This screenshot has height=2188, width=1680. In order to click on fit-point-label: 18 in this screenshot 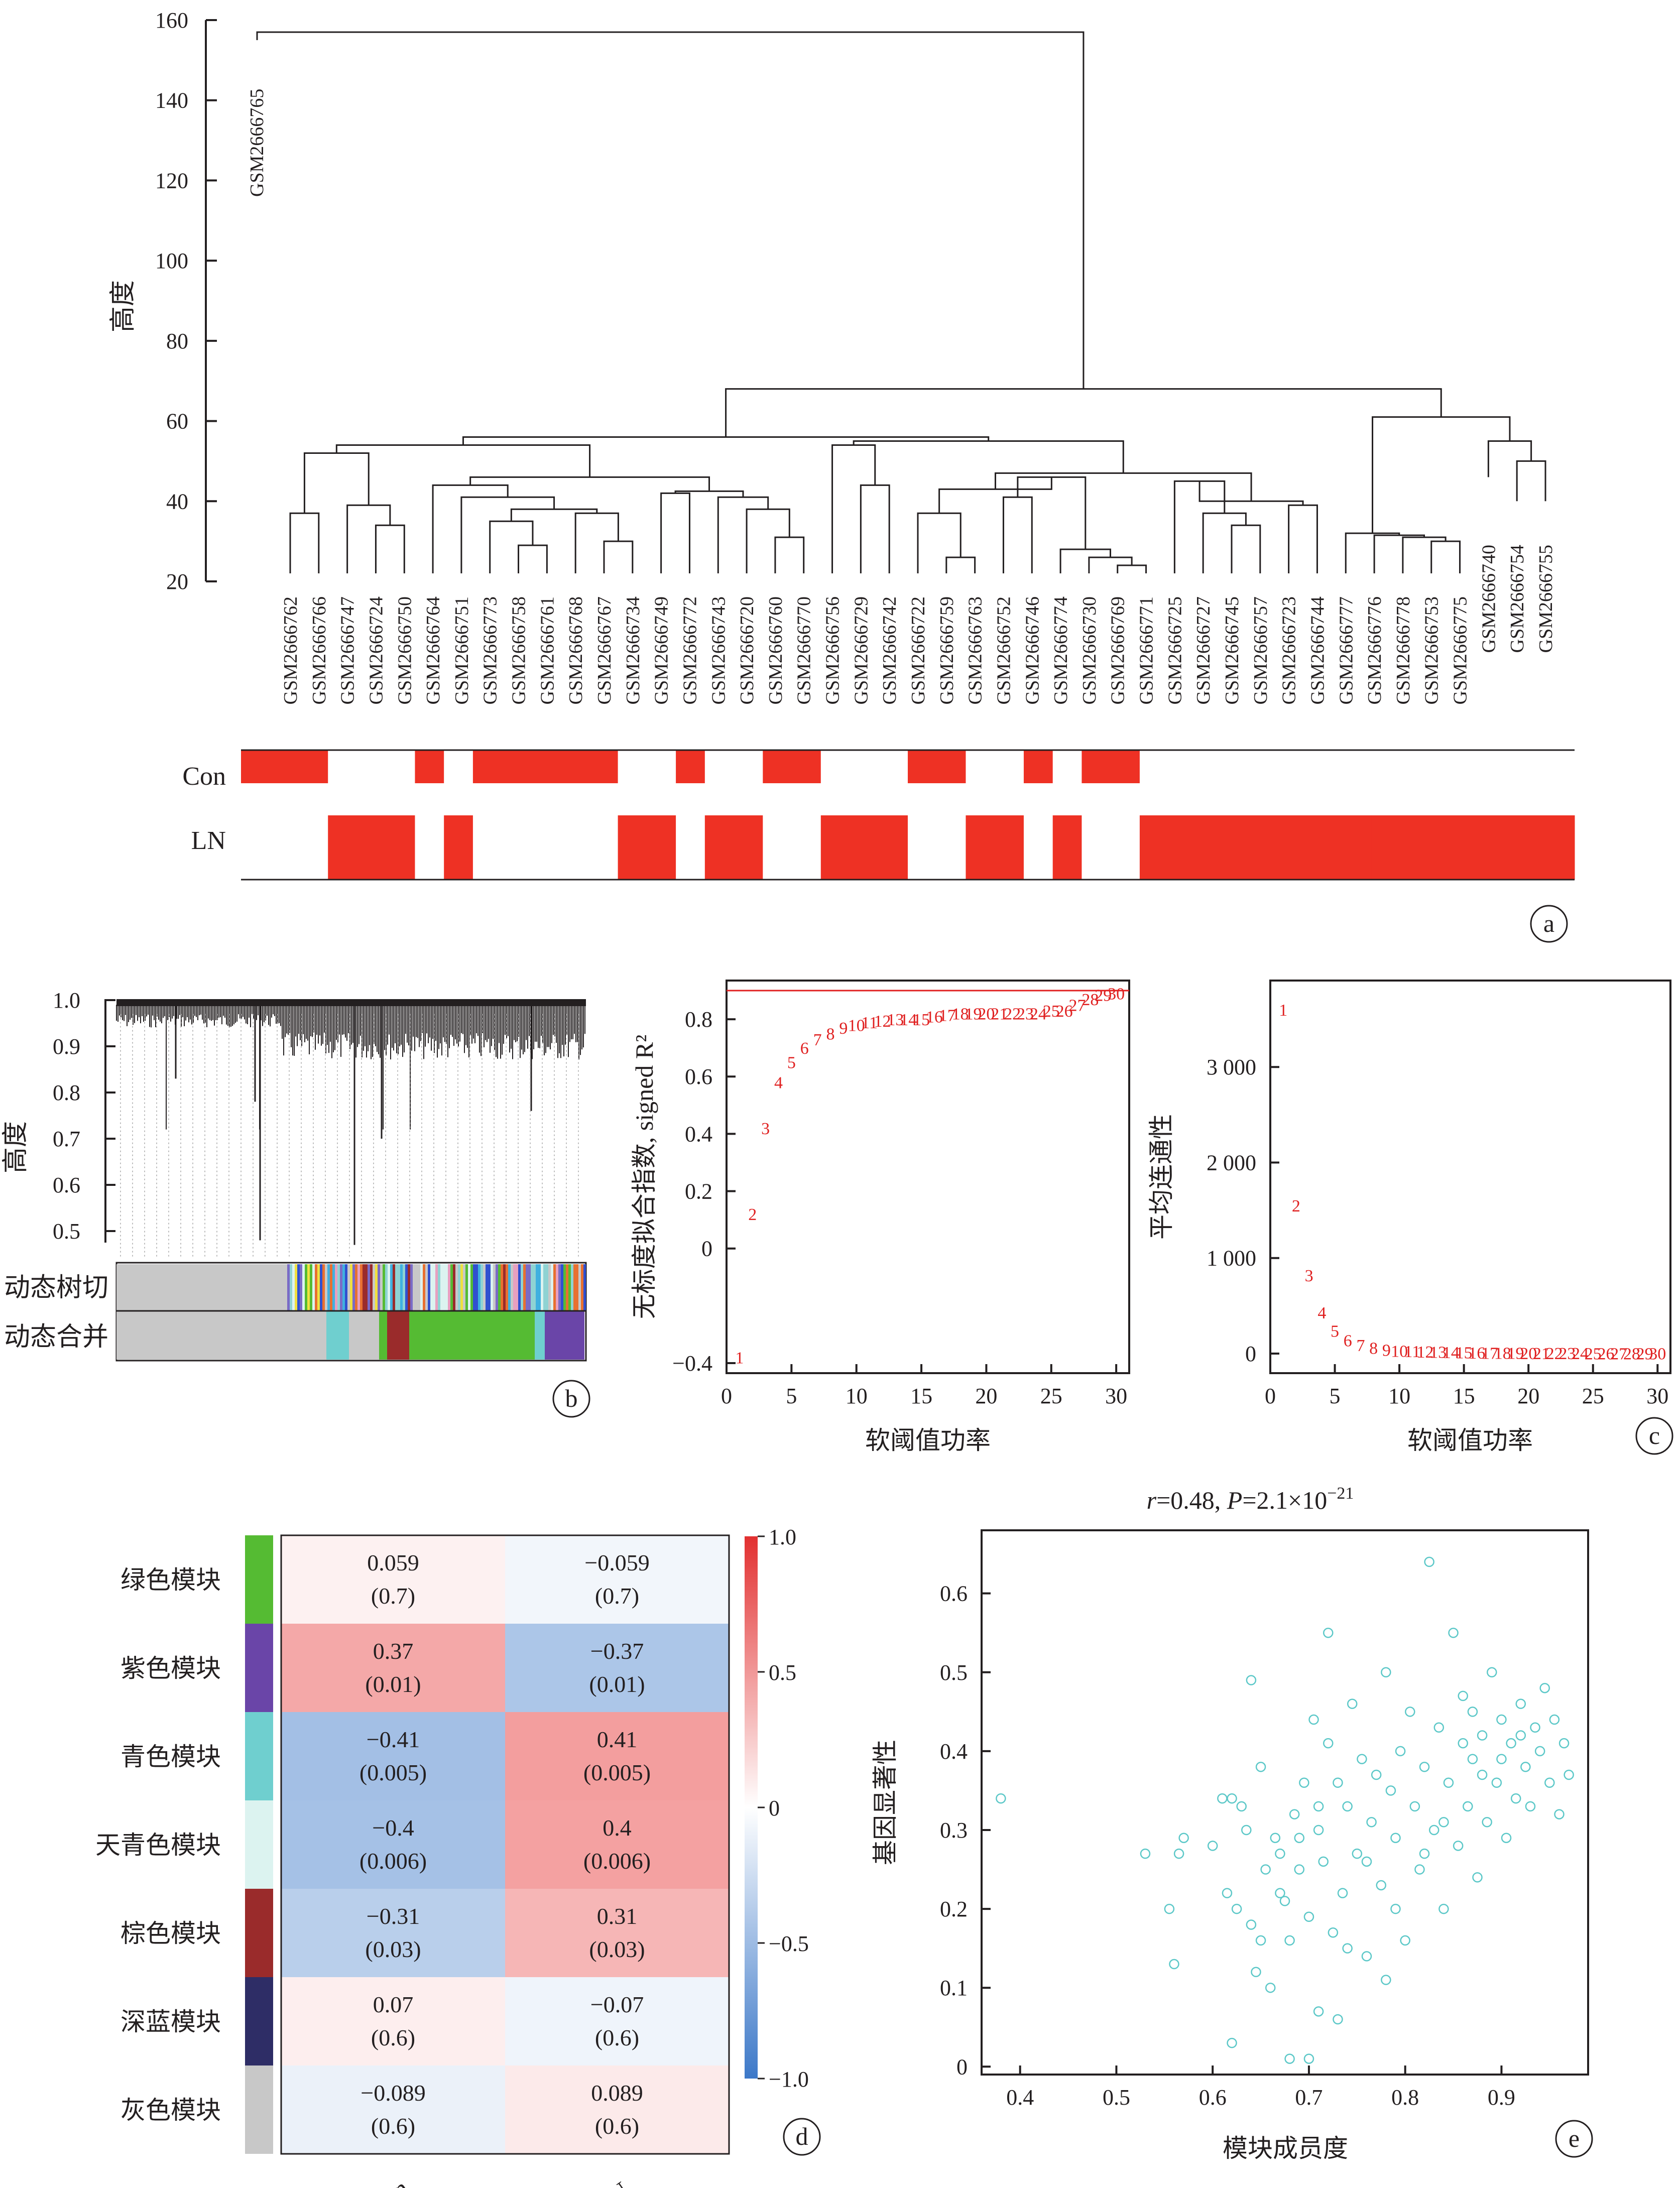, I will do `click(960, 1014)`.